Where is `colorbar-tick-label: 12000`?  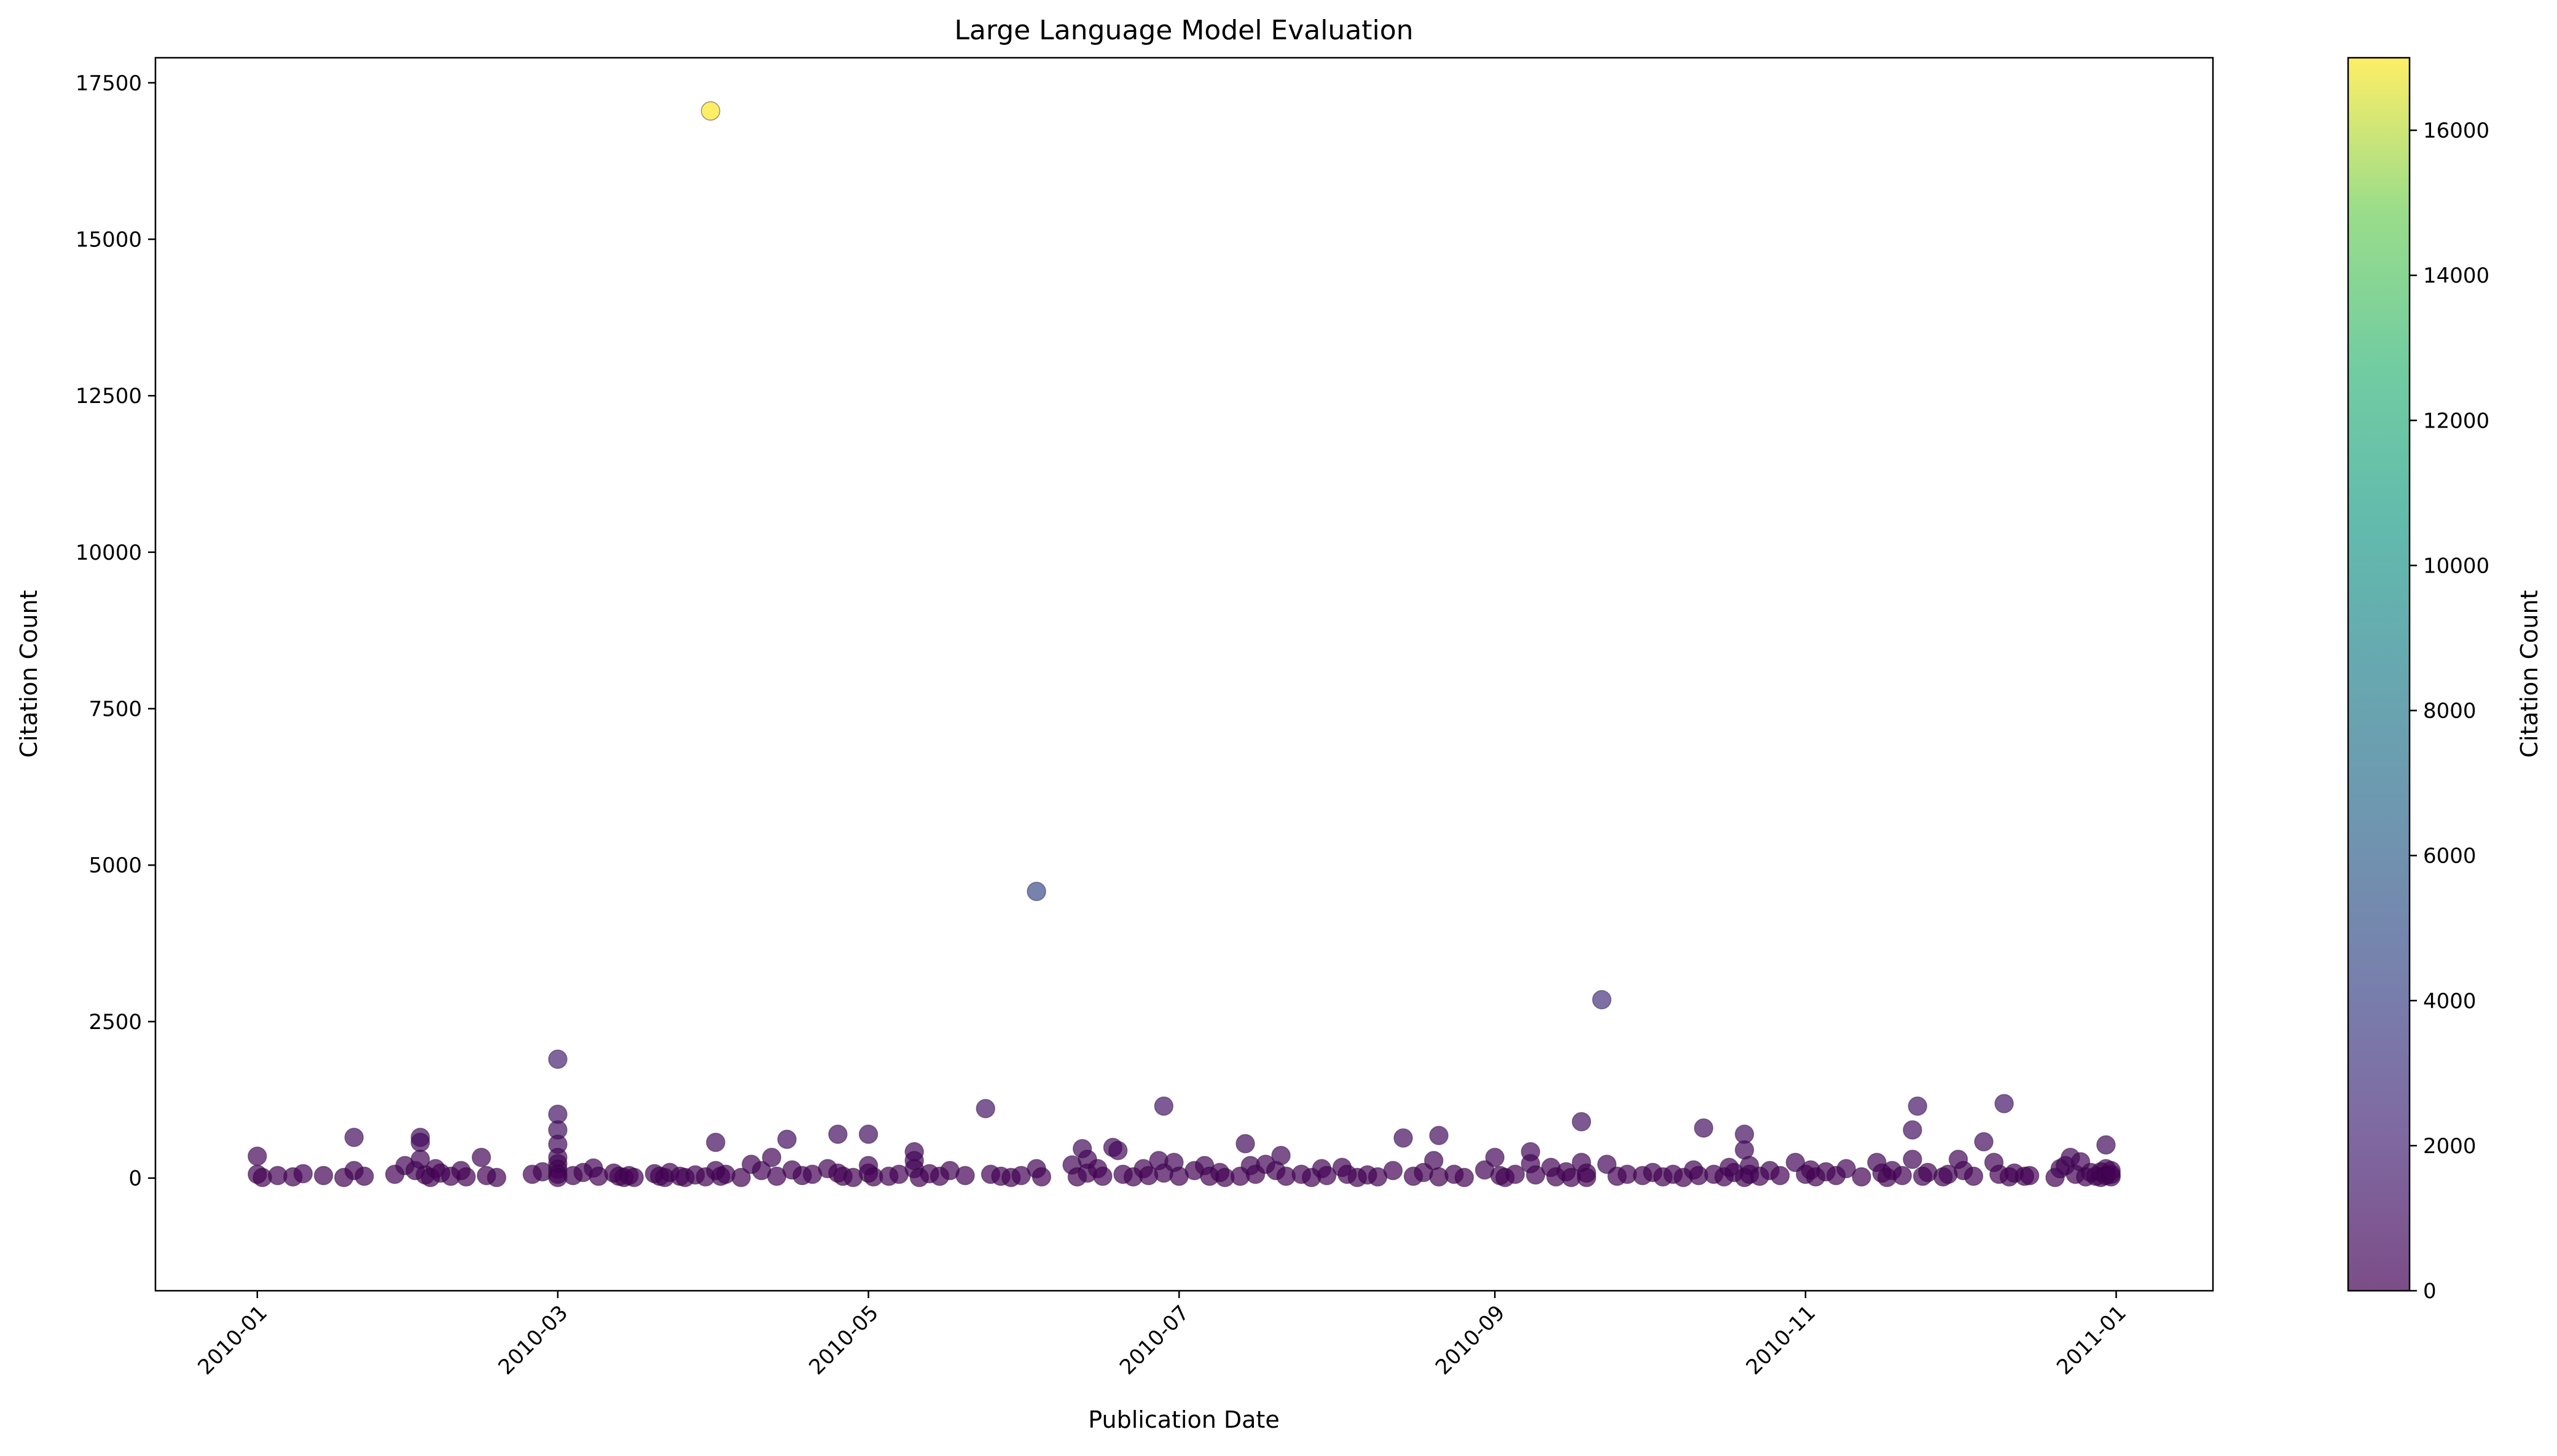
colorbar-tick-label: 12000 is located at coordinates (2456, 421).